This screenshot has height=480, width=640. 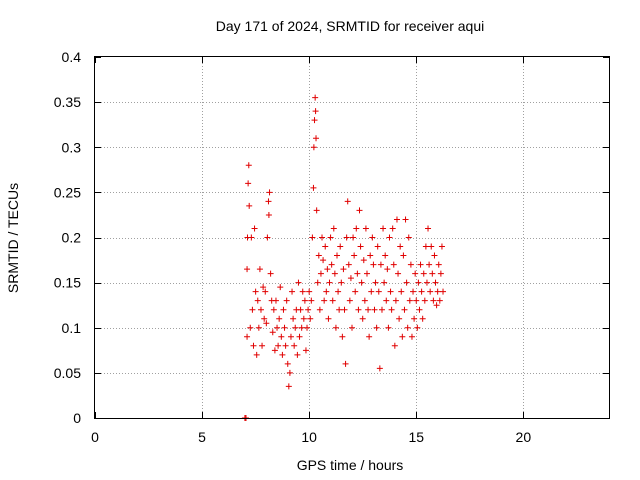 What do you see at coordinates (72, 57) in the screenshot?
I see `y-tick-label: 0.4` at bounding box center [72, 57].